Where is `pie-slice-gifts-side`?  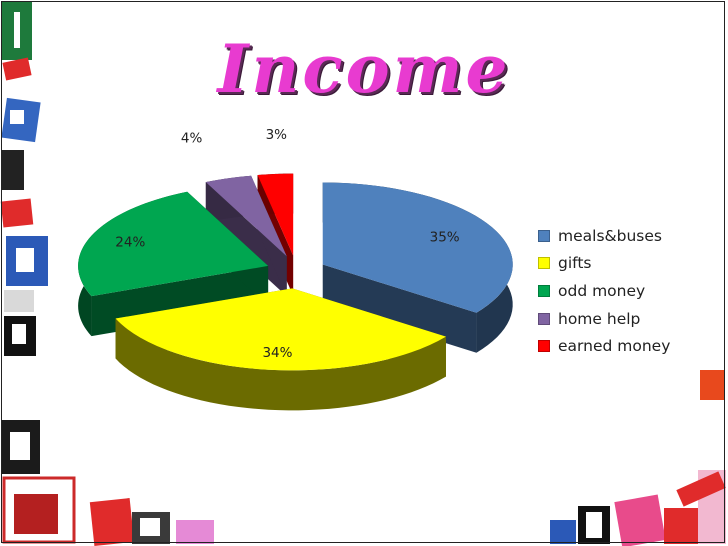 pie-slice-gifts-side is located at coordinates (280, 364).